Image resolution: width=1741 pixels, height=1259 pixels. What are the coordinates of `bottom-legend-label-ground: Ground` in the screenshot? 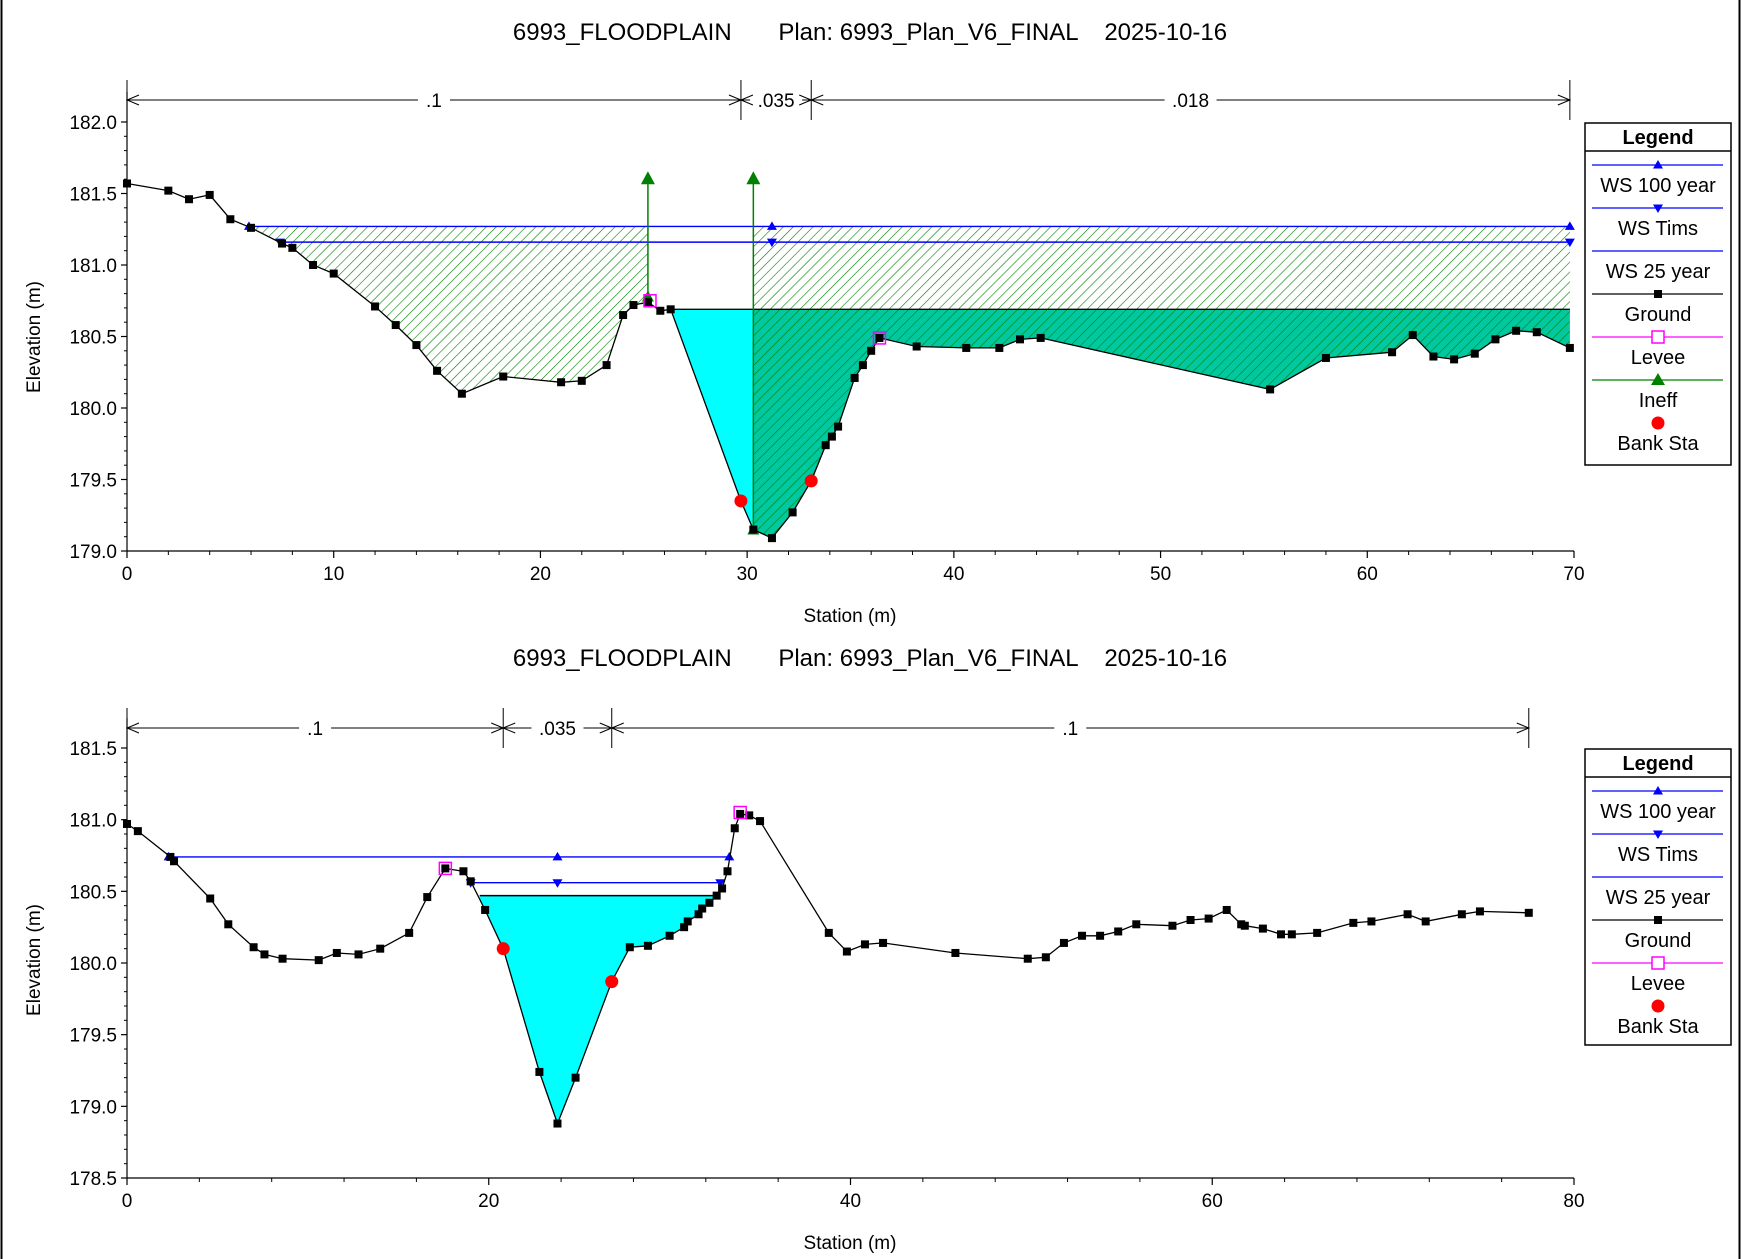 It's located at (1658, 941).